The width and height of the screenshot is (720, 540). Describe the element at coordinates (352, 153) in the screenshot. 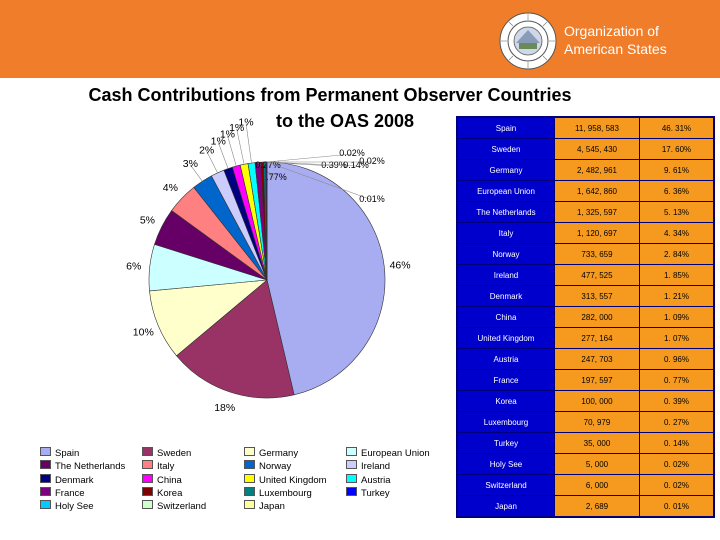

I see `pie-slice-label: 0.02%` at that location.